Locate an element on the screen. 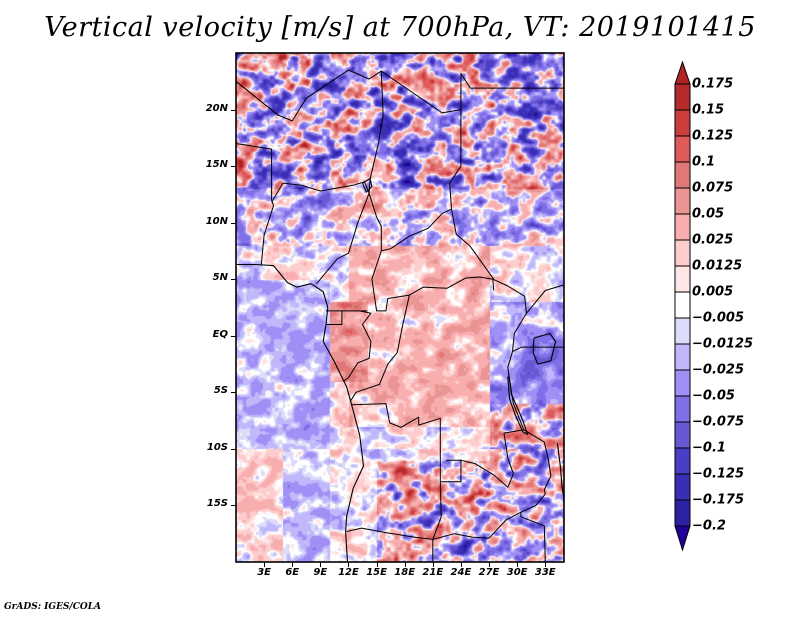 The height and width of the screenshot is (618, 800). y-tick-label: 20N is located at coordinates (216, 108).